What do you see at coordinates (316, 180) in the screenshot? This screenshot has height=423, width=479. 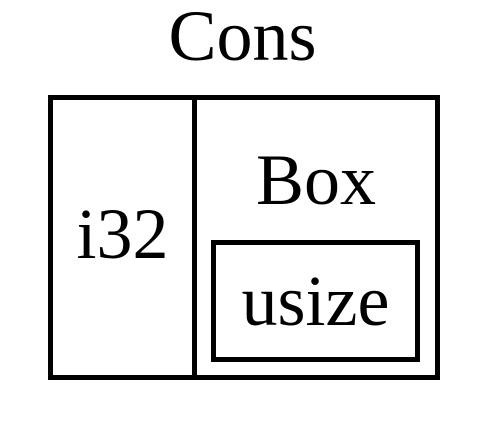 I see `box-label: Box` at bounding box center [316, 180].